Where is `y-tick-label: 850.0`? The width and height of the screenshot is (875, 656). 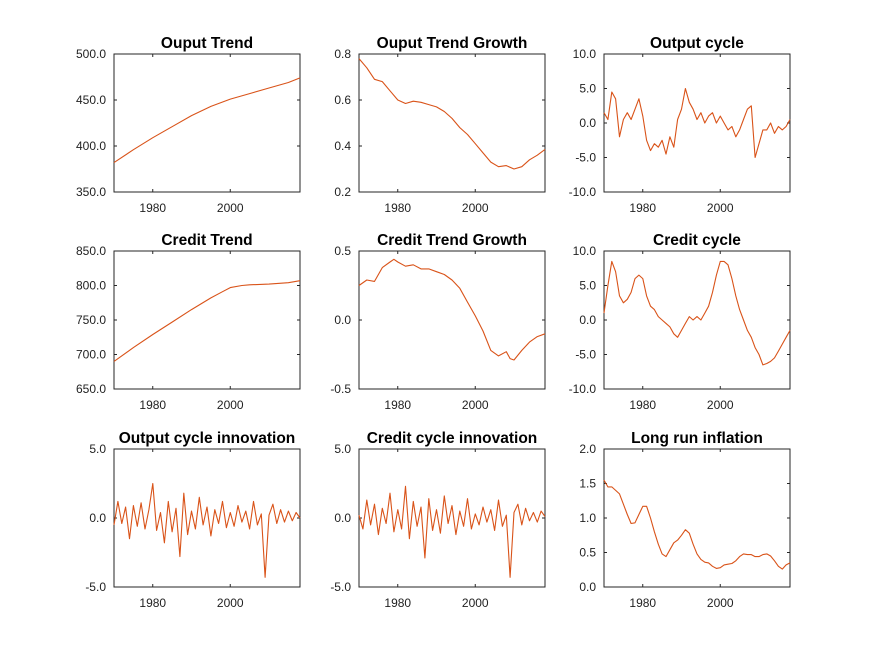 y-tick-label: 850.0 is located at coordinates (91, 251).